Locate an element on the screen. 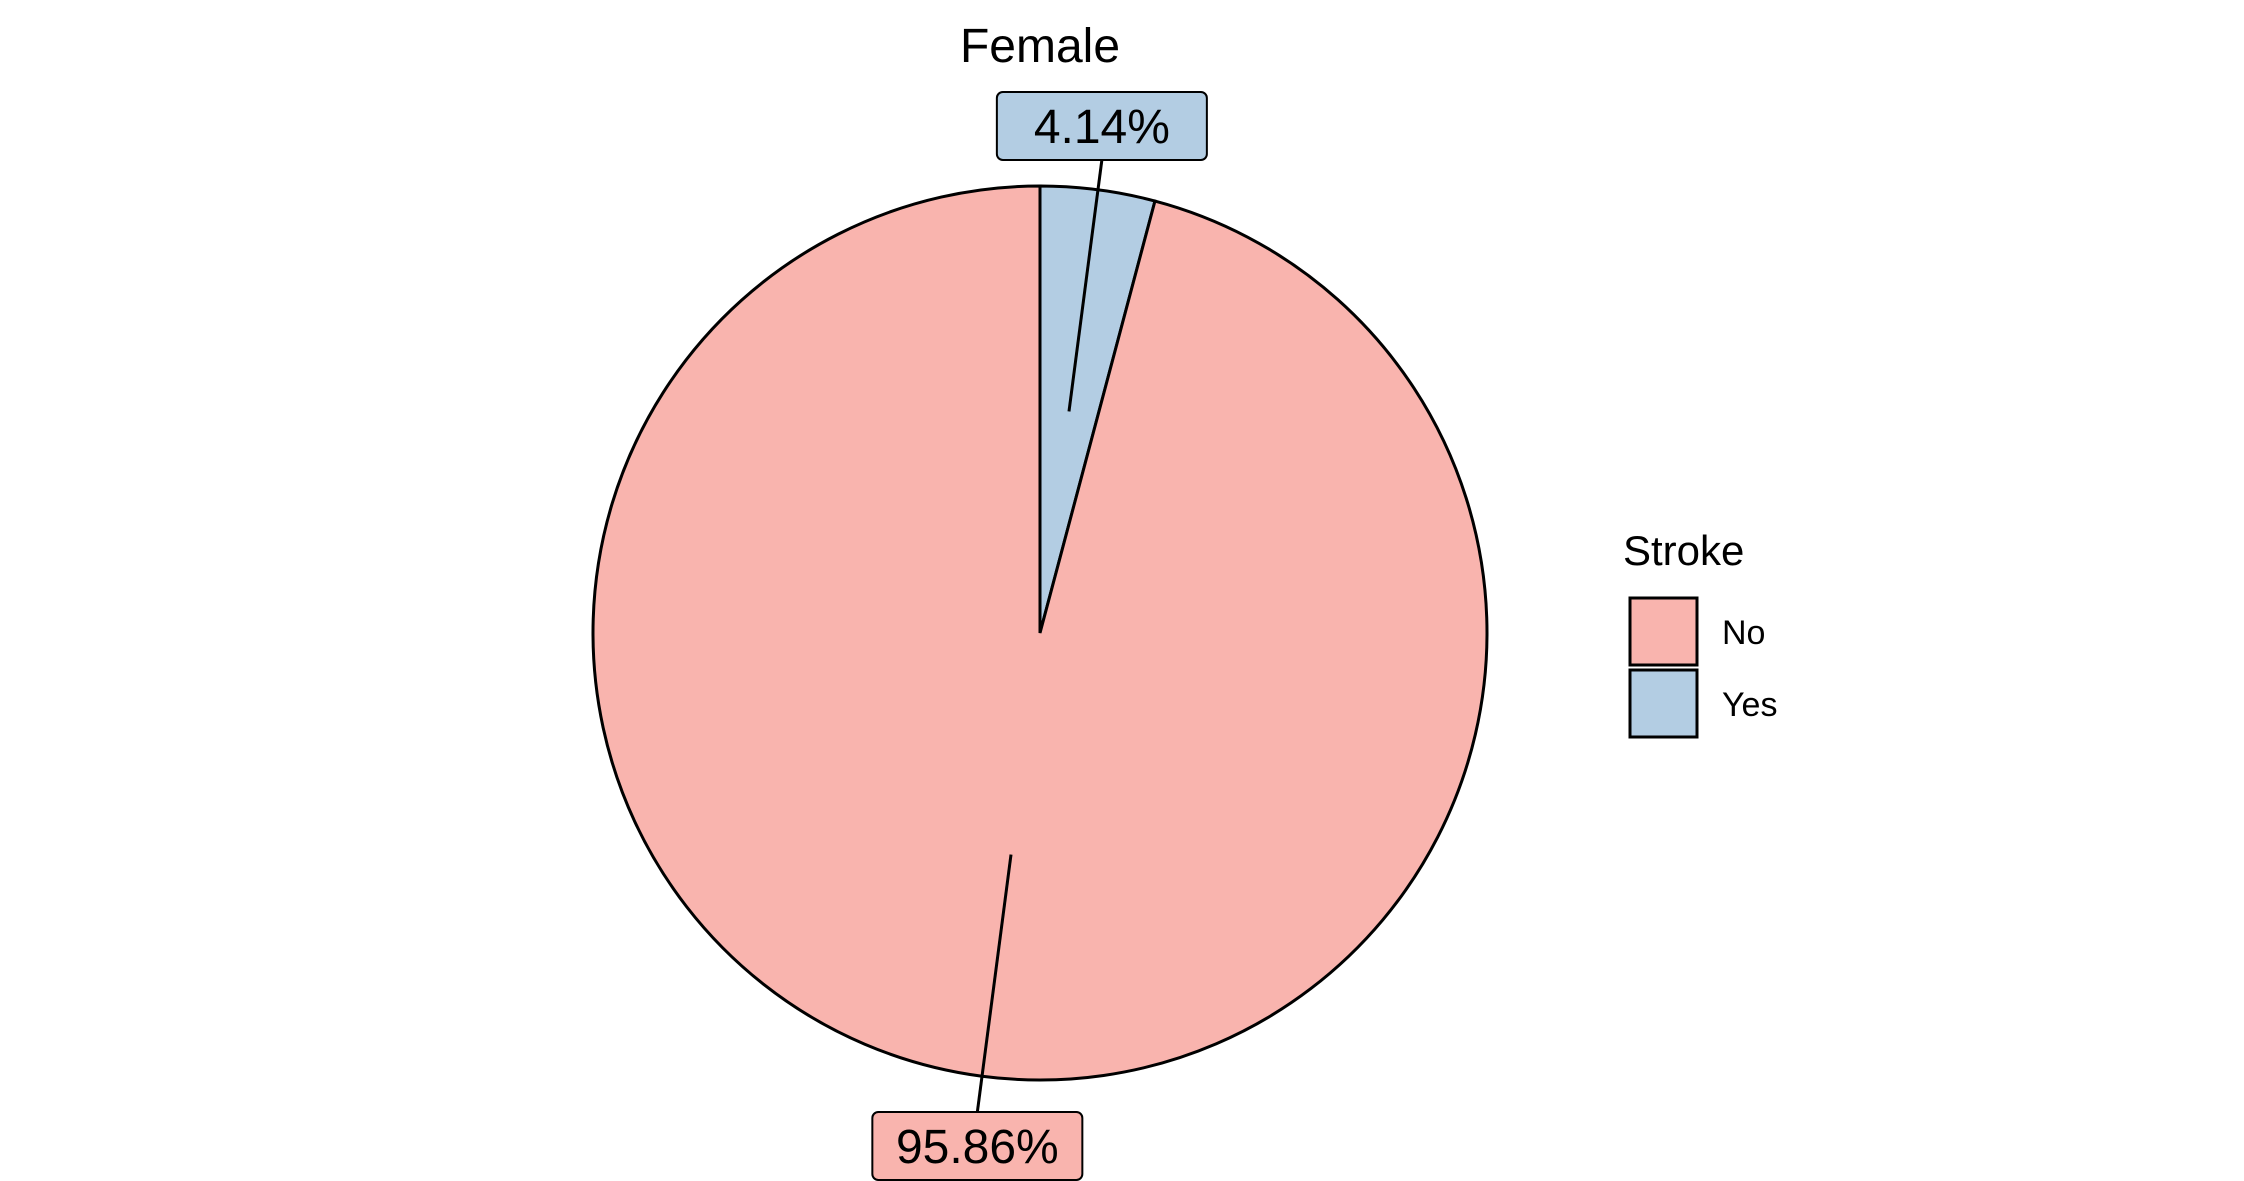 The width and height of the screenshot is (2244, 1181). data-label-text: 4.14% is located at coordinates (1102, 127).